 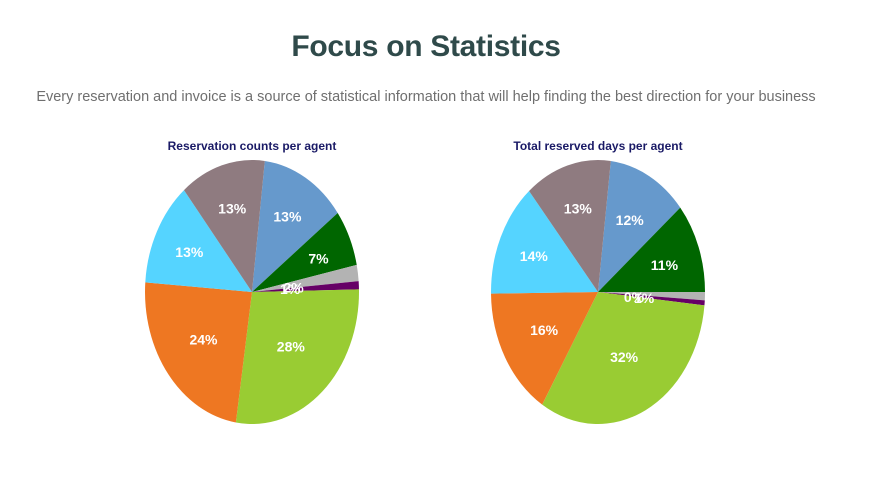 What do you see at coordinates (291, 347) in the screenshot?
I see `slice-label: 28%` at bounding box center [291, 347].